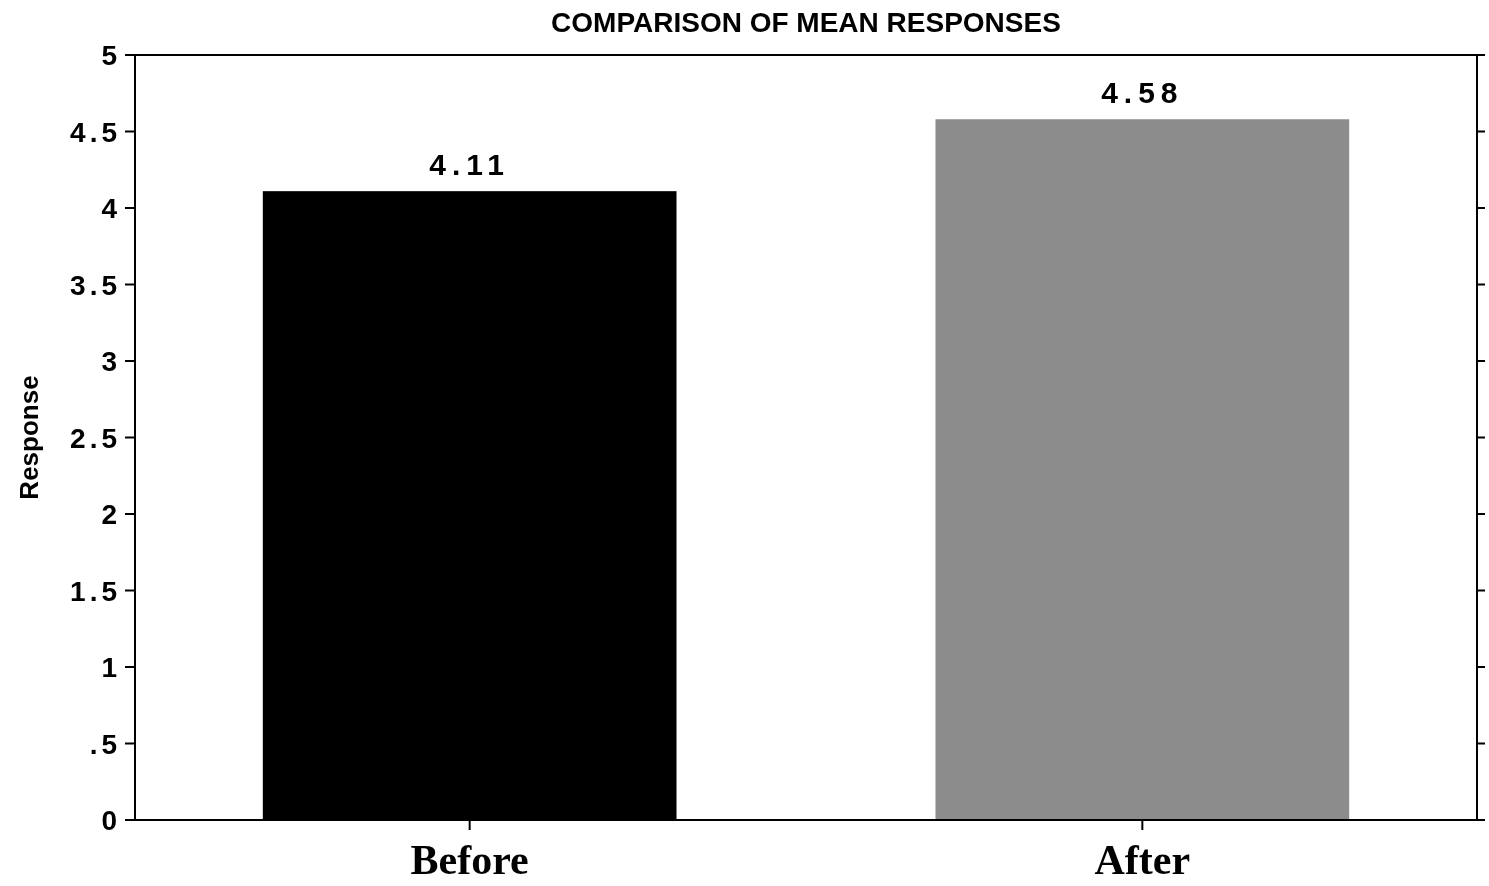 This screenshot has height=886, width=1489. I want to click on data-label: 4.11, so click(470, 165).